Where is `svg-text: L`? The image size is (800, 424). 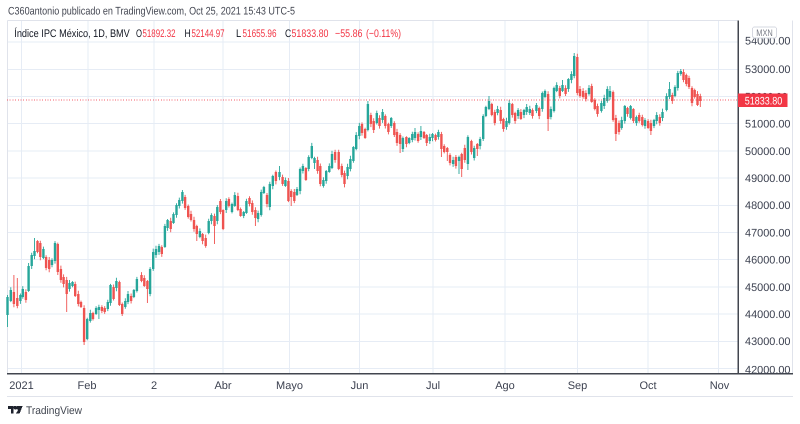 svg-text: L is located at coordinates (238, 34).